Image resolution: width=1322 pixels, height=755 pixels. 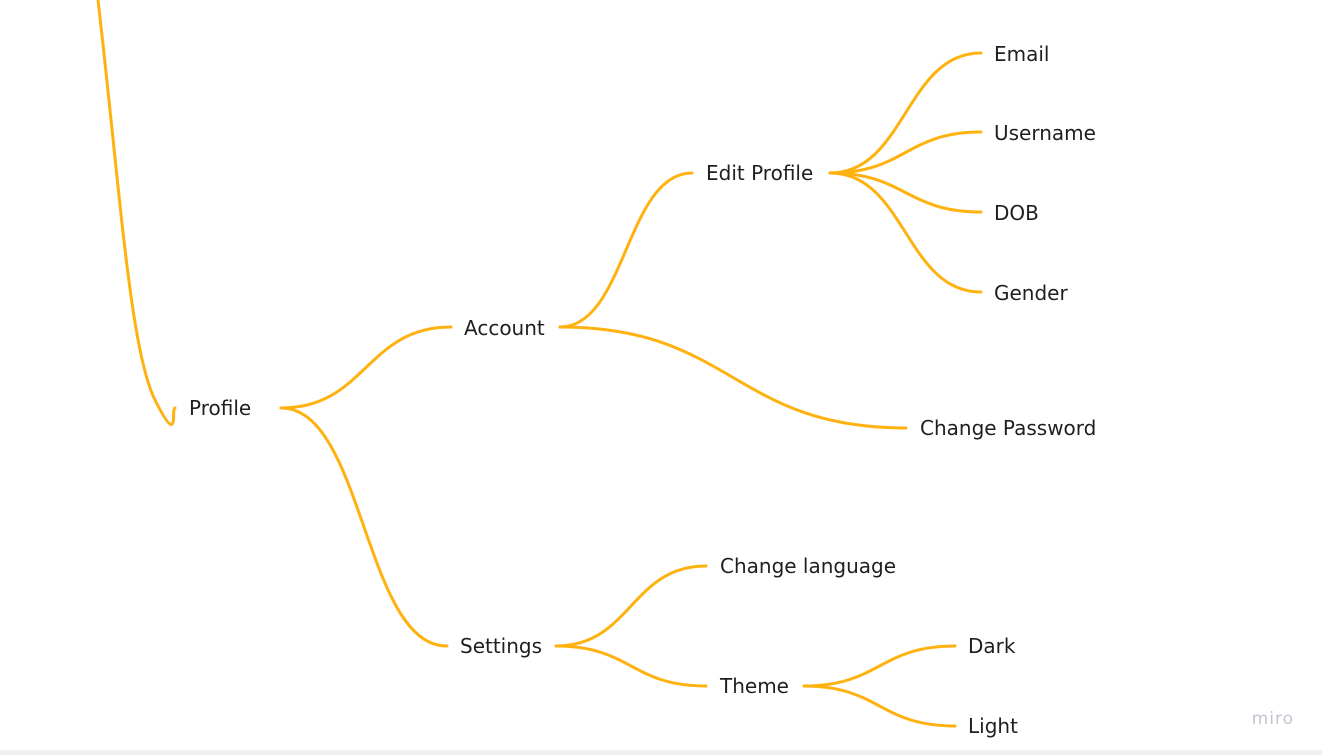 What do you see at coordinates (364, 527) in the screenshot?
I see `edge-profile-to-settings` at bounding box center [364, 527].